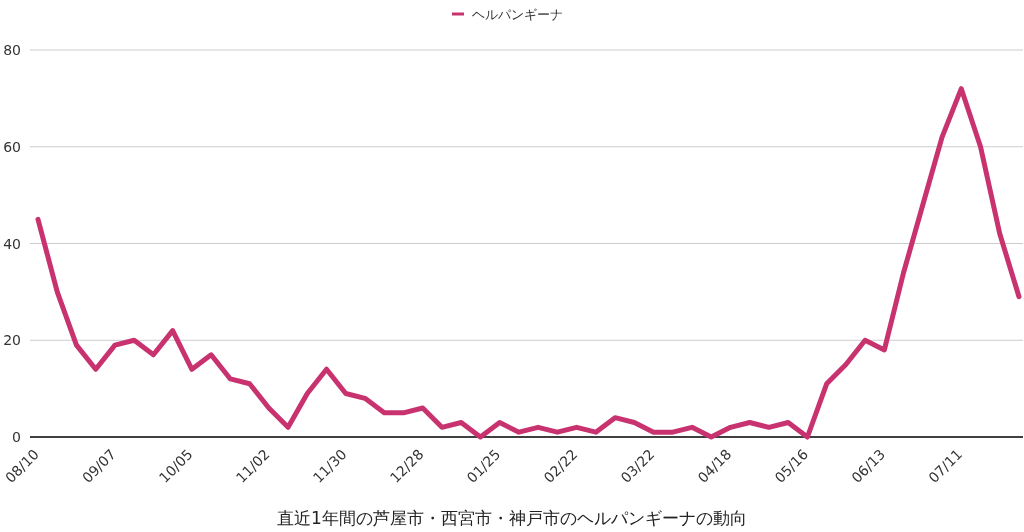  I want to click on x-axis-title: 直近1年間の芦屋市・西宮市・神戸市のヘルパンギーナの動向, so click(512, 518).